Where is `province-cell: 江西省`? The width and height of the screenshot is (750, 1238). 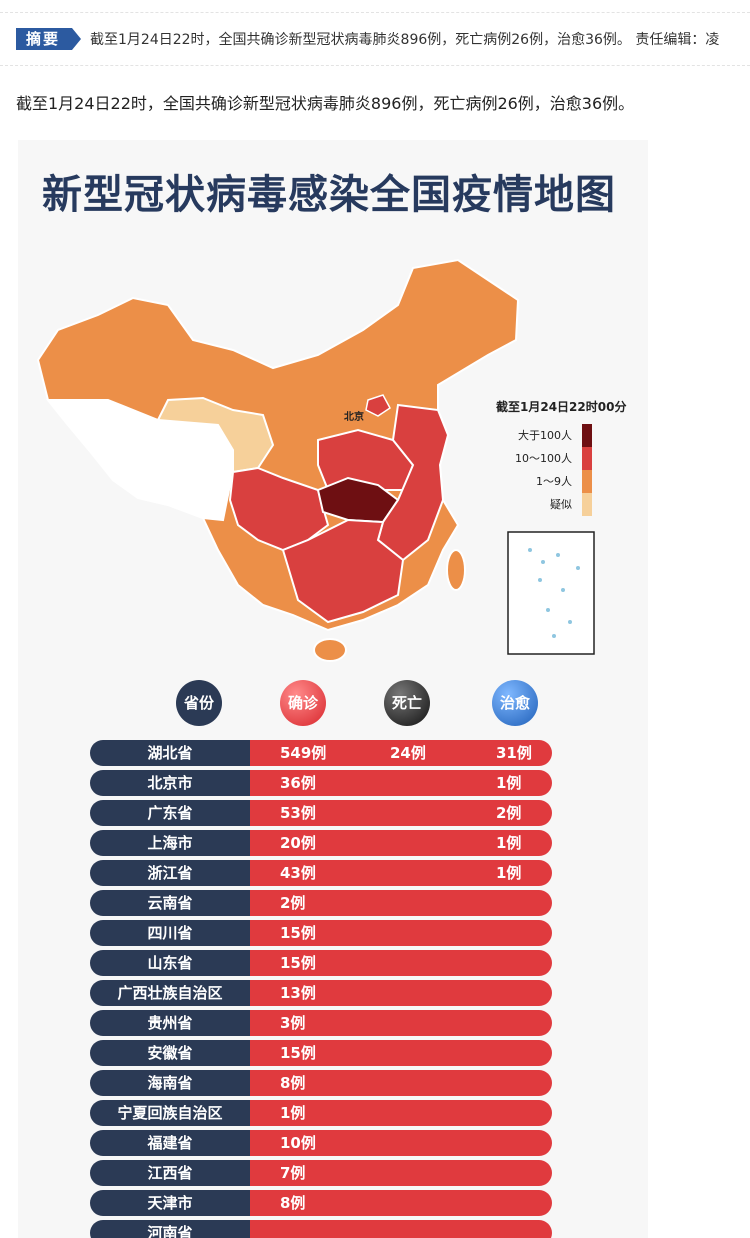 province-cell: 江西省 is located at coordinates (170, 1173).